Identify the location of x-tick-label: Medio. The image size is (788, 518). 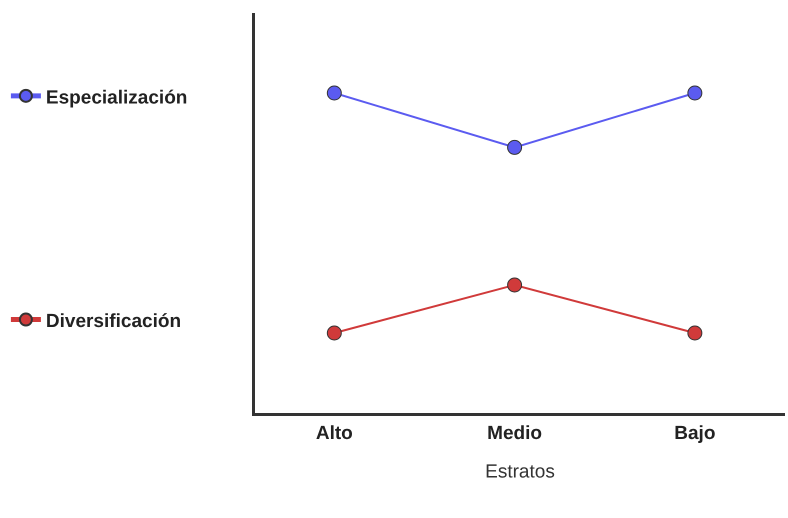
(514, 433).